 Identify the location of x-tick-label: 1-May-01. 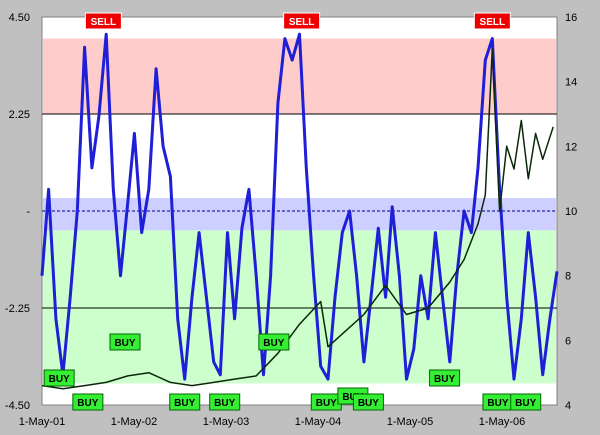
(42, 422).